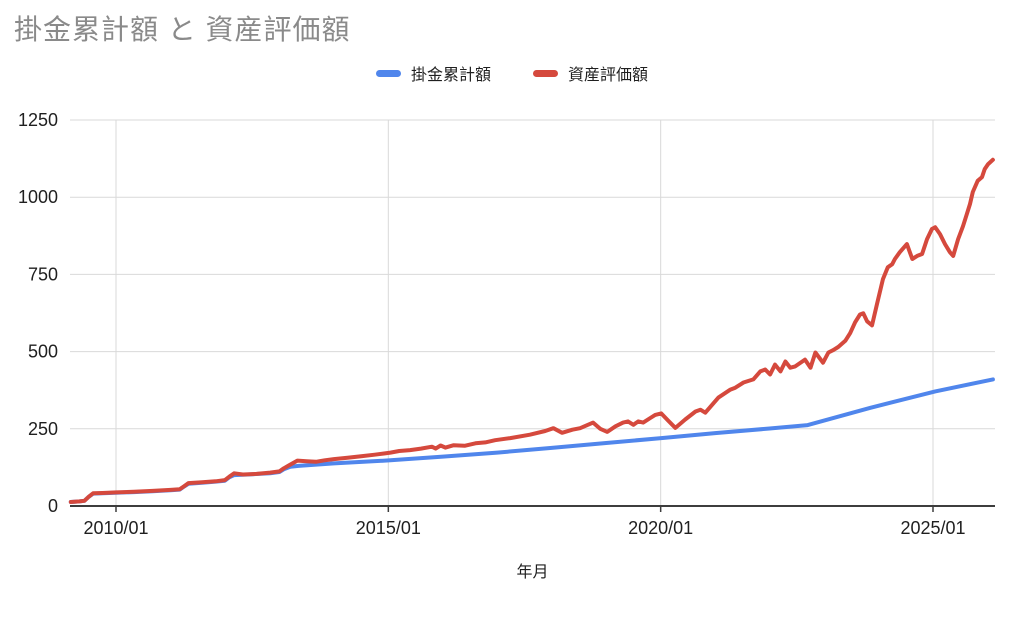 This screenshot has height=618, width=1024. What do you see at coordinates (388, 528) in the screenshot?
I see `x-tick-label: 2015/01` at bounding box center [388, 528].